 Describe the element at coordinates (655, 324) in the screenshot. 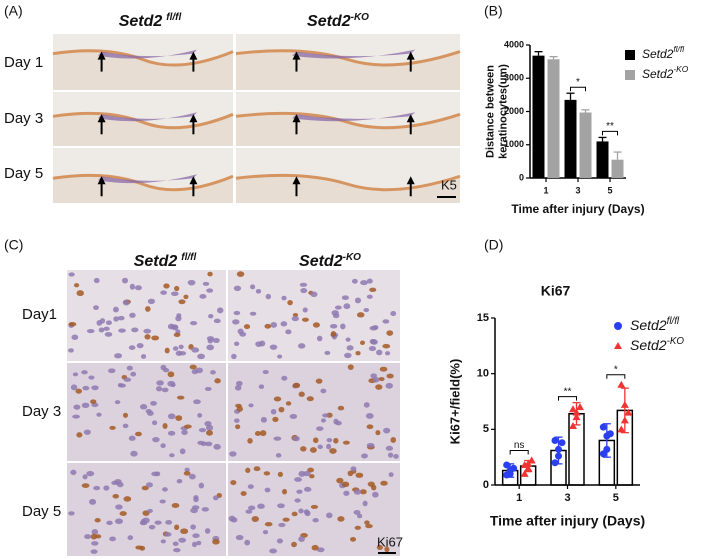

I see `legend-label: Setd2fl/fl` at that location.